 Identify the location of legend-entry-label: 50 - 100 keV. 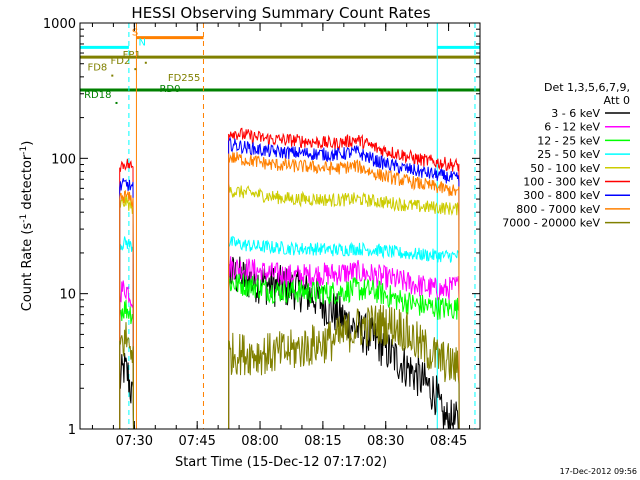
(565, 168).